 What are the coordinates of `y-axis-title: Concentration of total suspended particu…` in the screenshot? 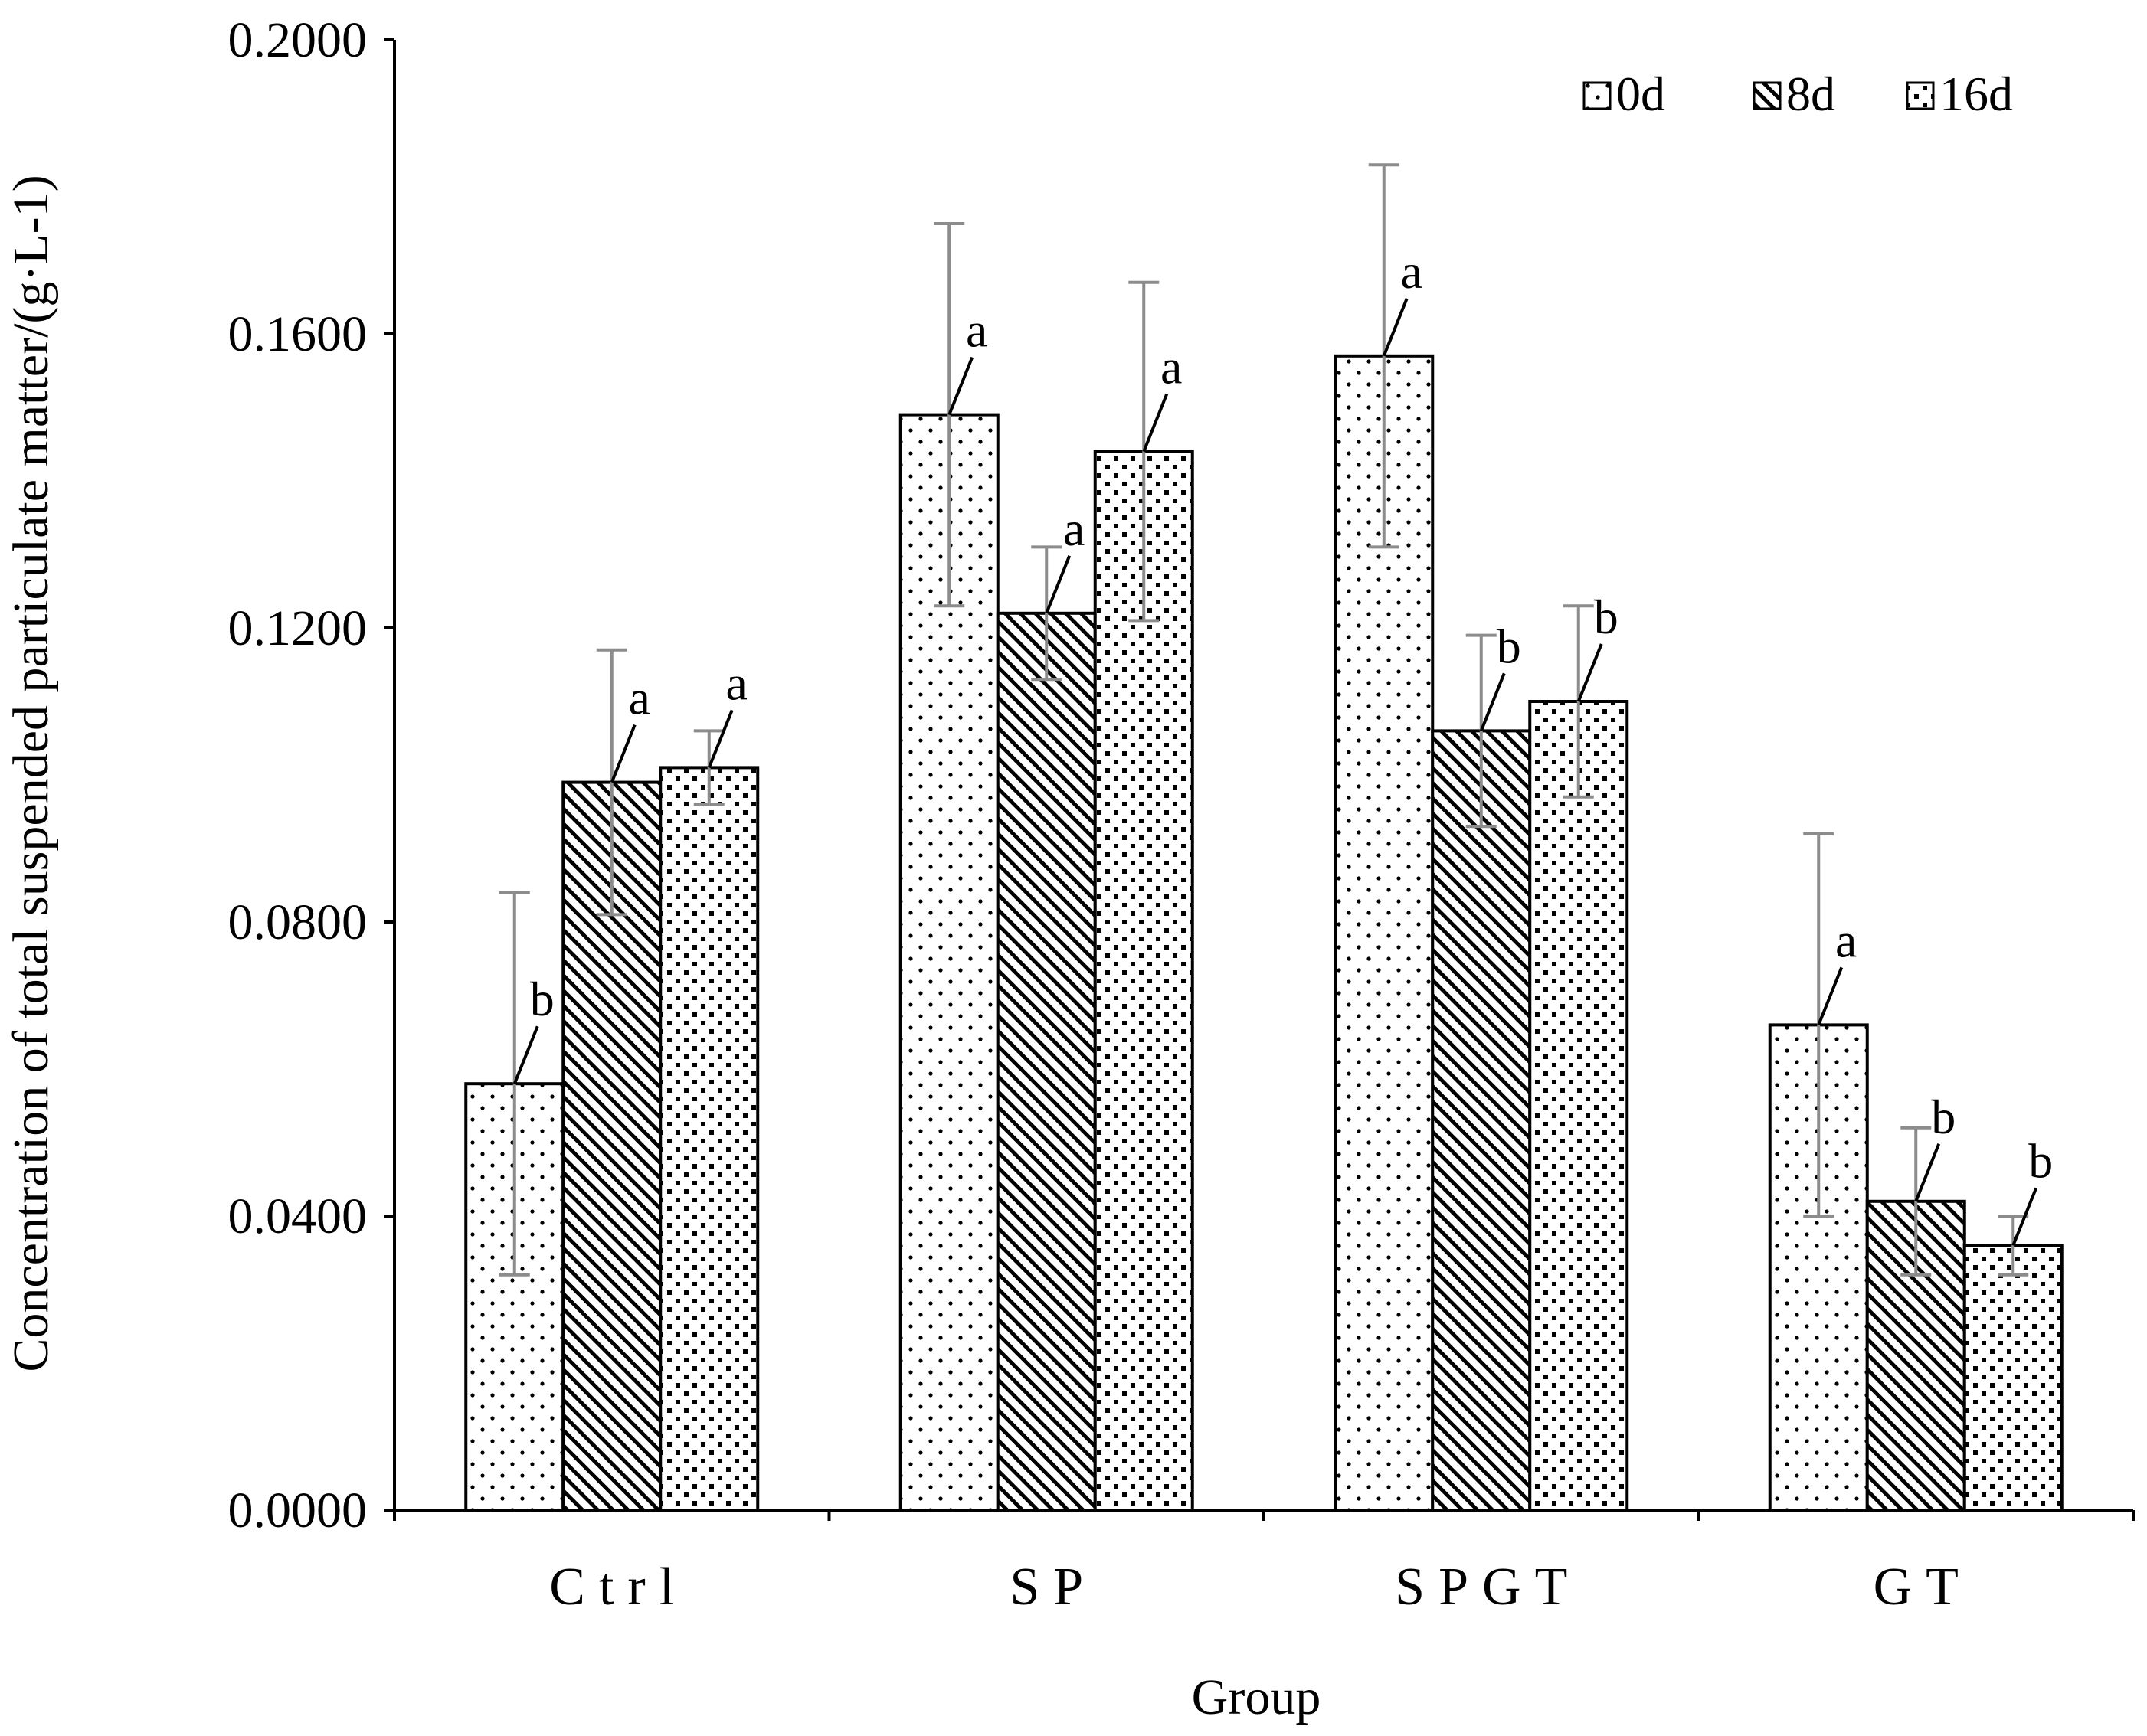 It's located at (31, 773).